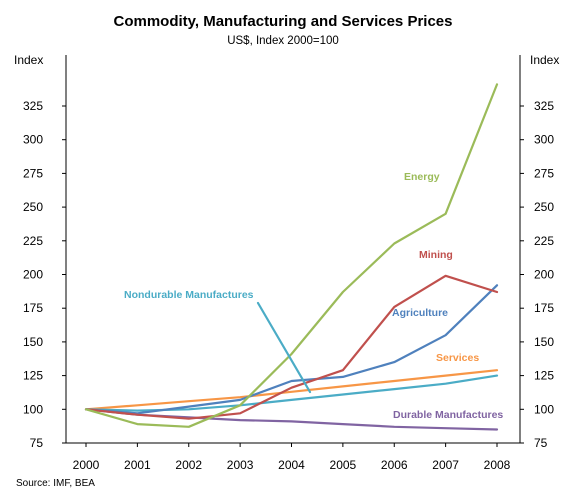  What do you see at coordinates (283, 41) in the screenshot?
I see `chart-subtitle: US$, Index 2000=100` at bounding box center [283, 41].